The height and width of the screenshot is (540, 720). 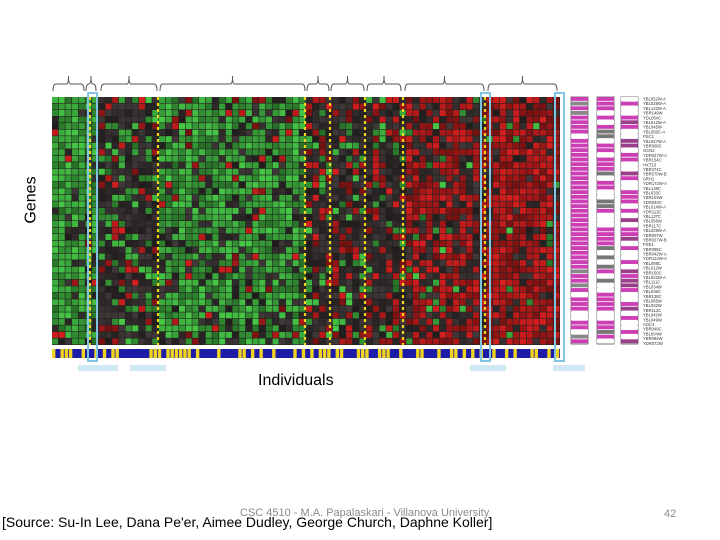 What do you see at coordinates (347, 83) in the screenshot?
I see `cluster-brace` at bounding box center [347, 83].